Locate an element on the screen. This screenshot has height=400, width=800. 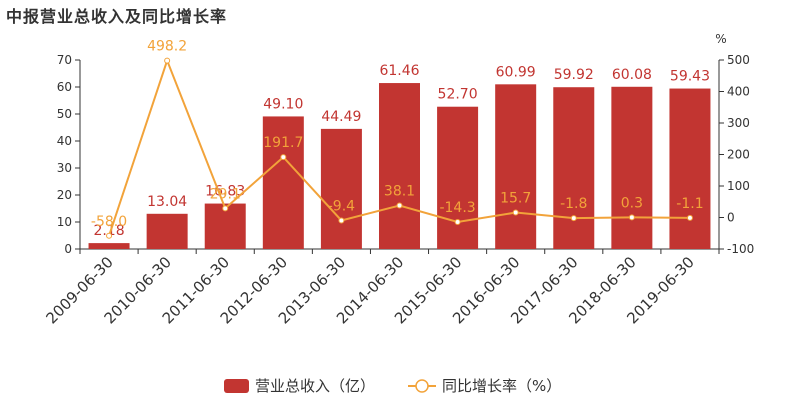
y-left-tick-label: 40 is located at coordinates (64, 141).